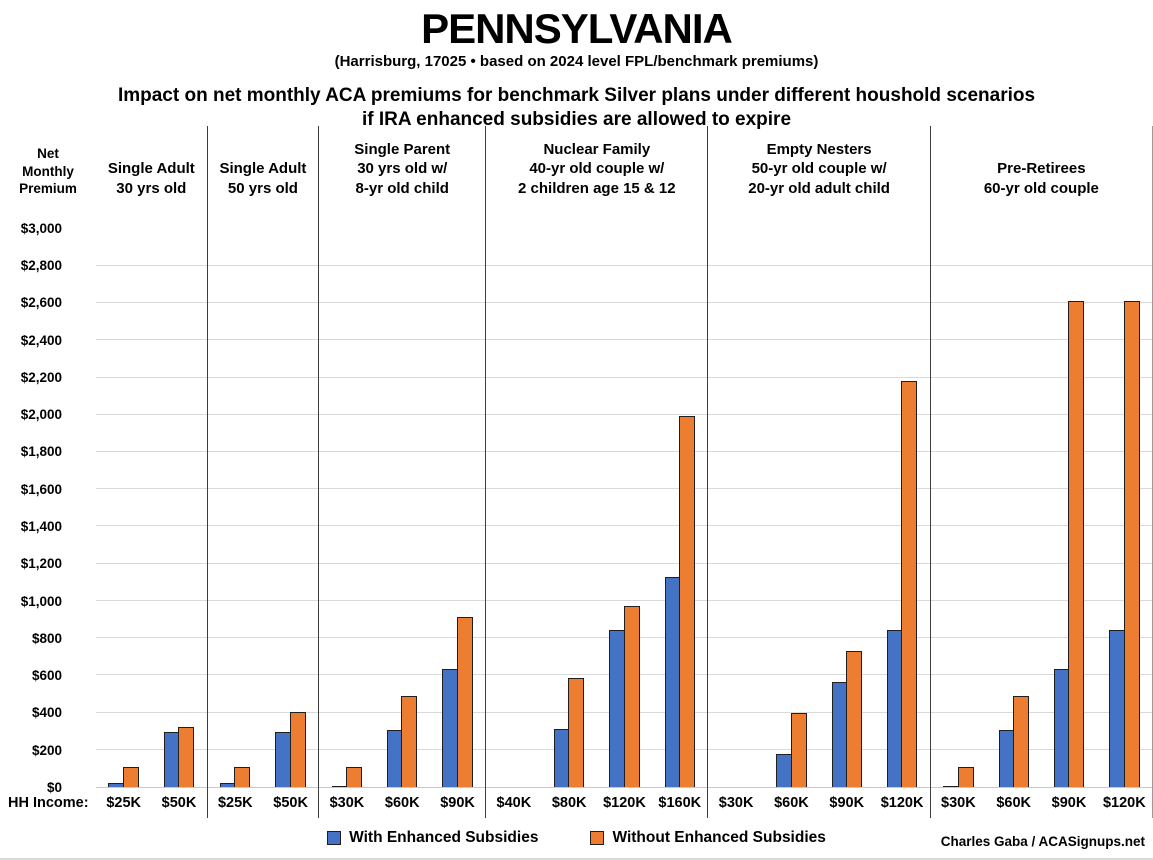 The image size is (1153, 860). I want to click on y-axis-title: Net Monthly Premium, so click(48, 171).